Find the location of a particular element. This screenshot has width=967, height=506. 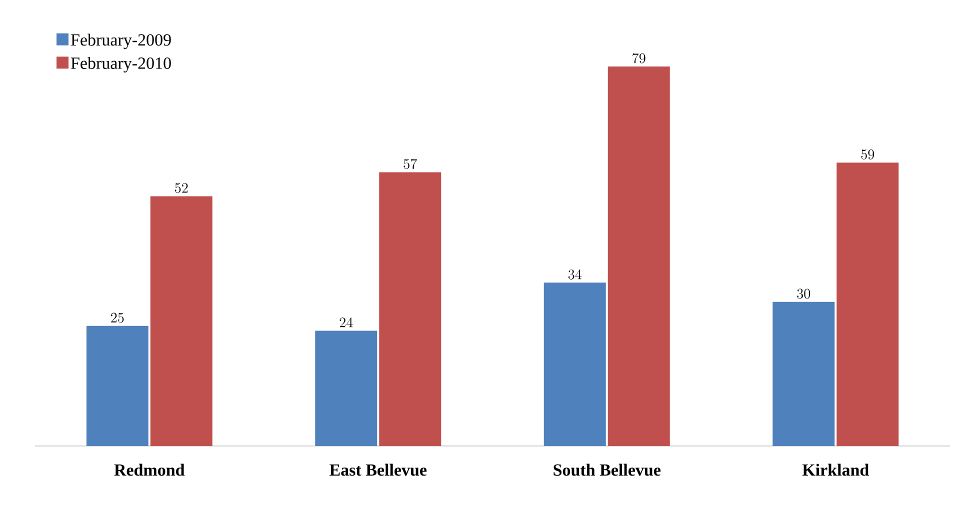

legend-label: February-2009 is located at coordinates (121, 42).